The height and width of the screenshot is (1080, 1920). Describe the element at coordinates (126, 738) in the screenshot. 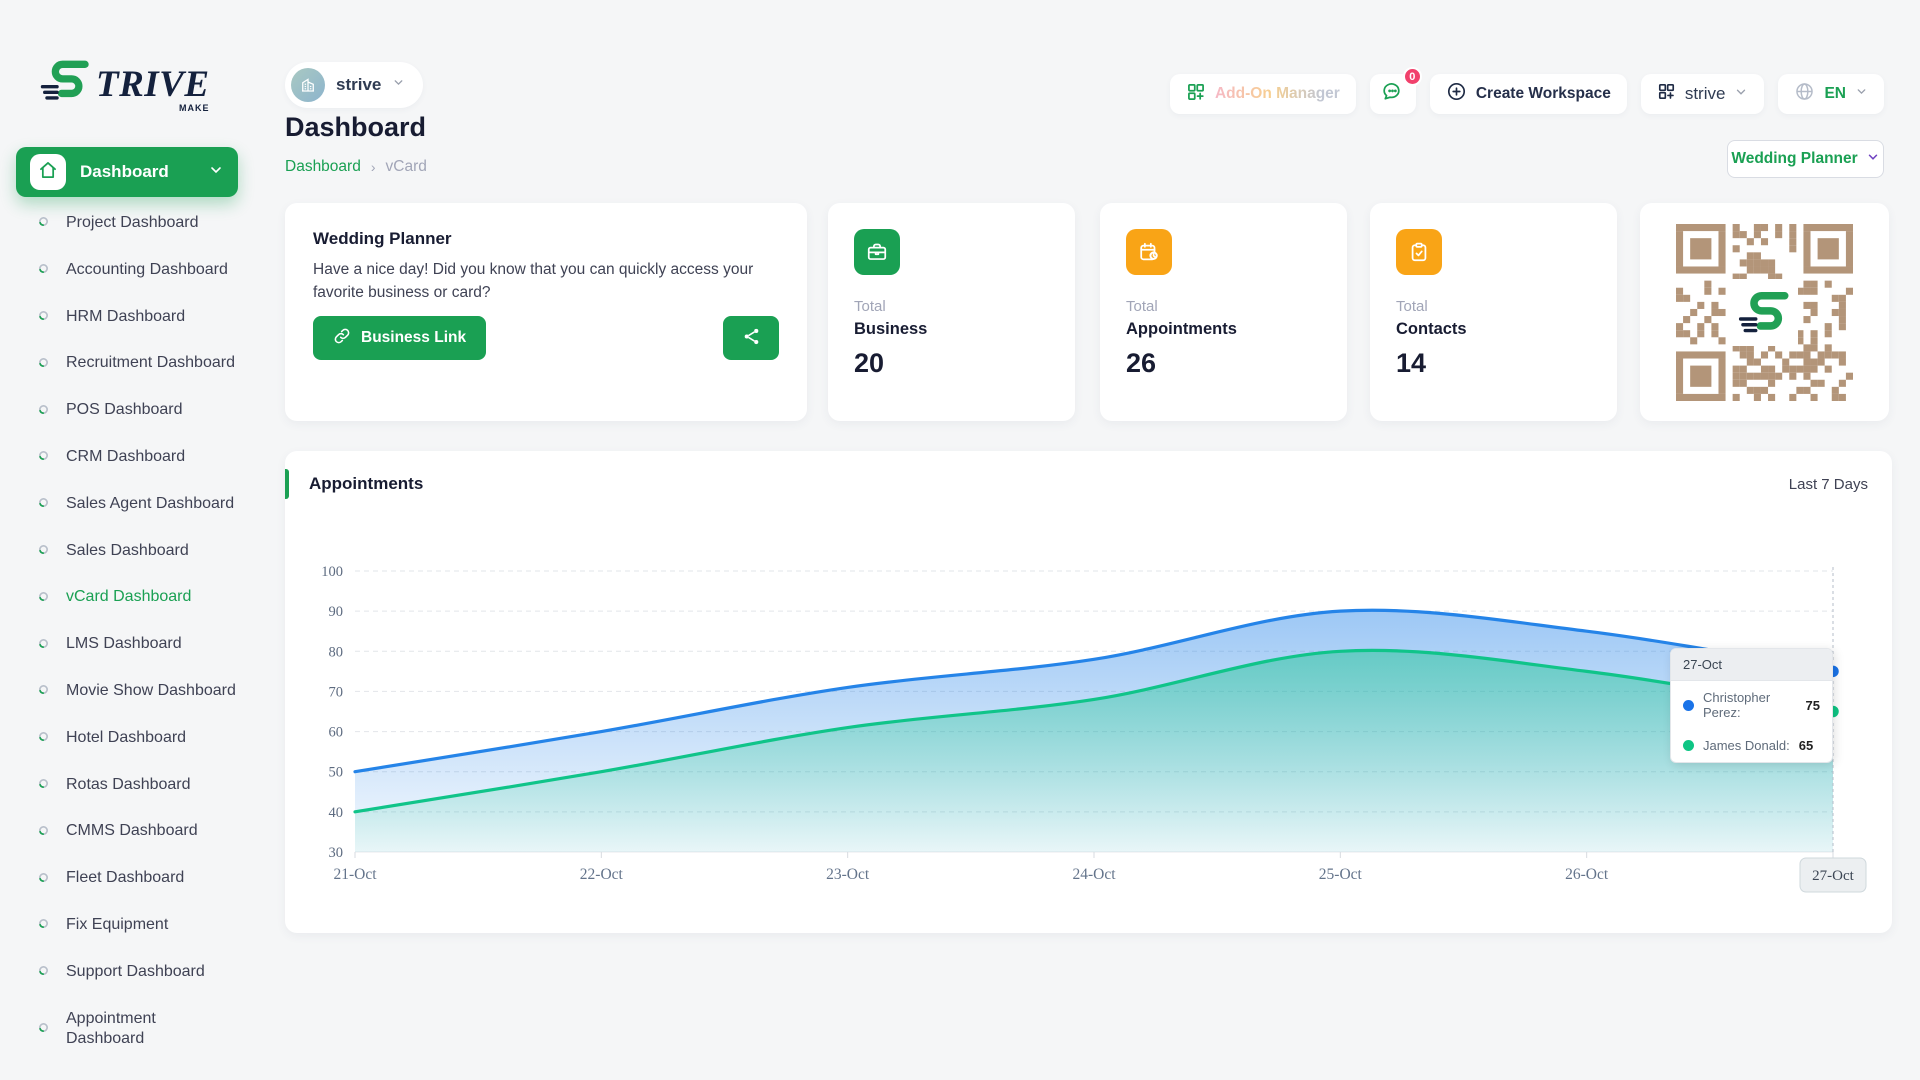

I see `sidebar-item-hotel-dashboard: Hotel Dashboard` at that location.